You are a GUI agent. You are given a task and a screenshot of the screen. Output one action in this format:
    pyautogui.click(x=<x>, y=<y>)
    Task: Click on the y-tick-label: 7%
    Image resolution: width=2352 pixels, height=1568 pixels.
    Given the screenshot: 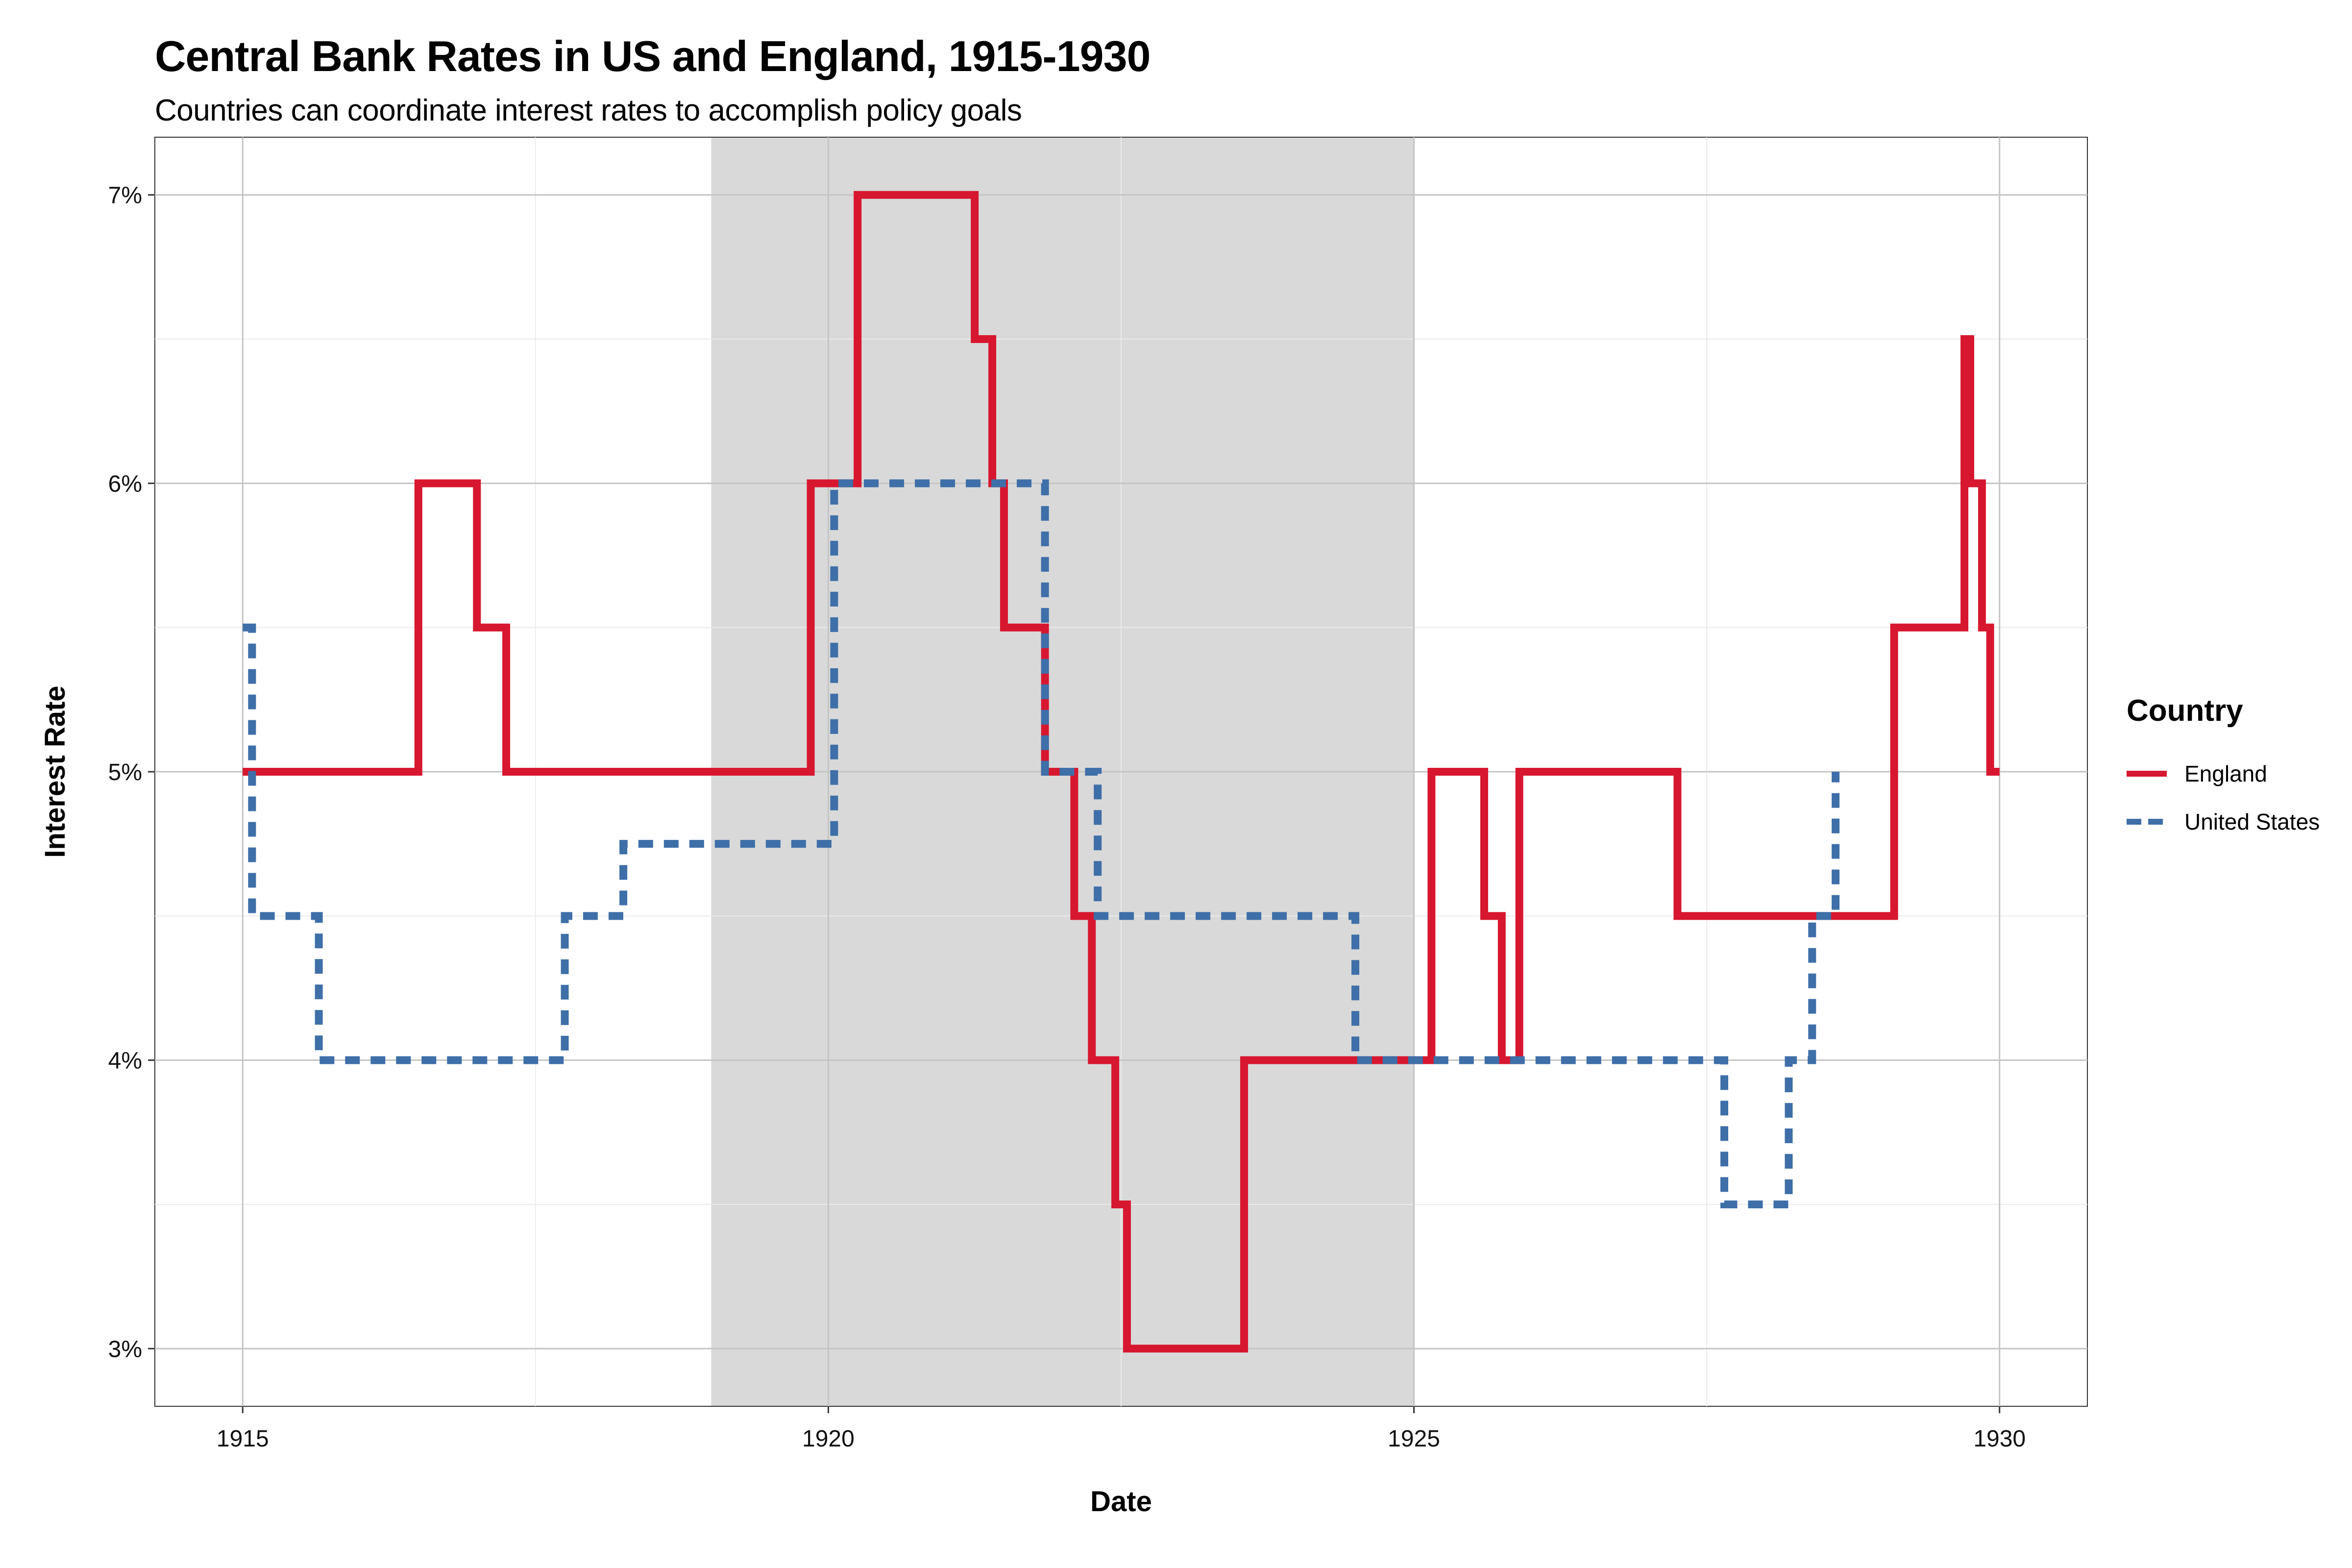 What is the action you would take?
    pyautogui.click(x=125, y=196)
    